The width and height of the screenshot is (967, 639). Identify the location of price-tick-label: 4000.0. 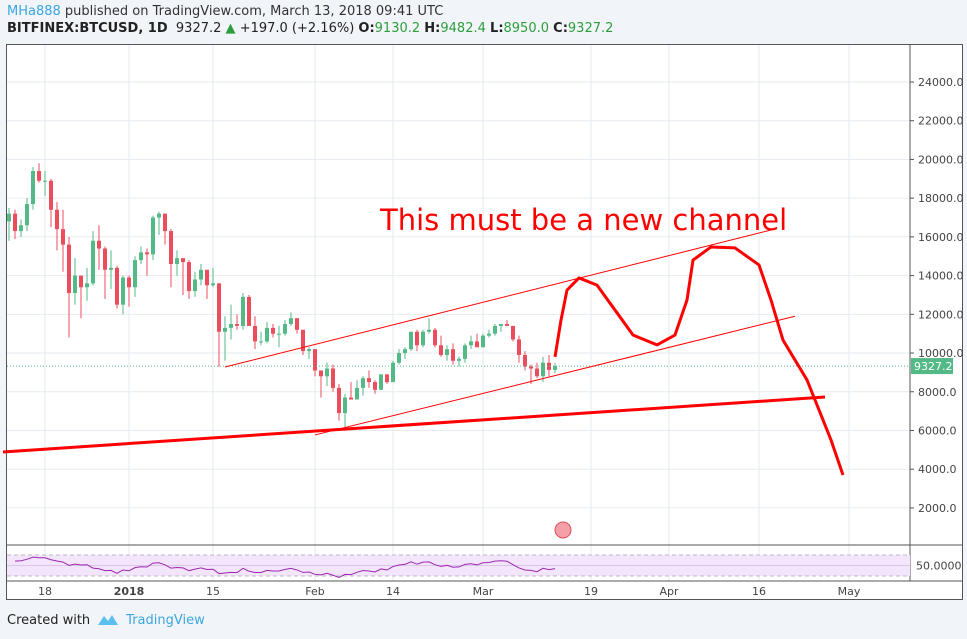
(937, 469).